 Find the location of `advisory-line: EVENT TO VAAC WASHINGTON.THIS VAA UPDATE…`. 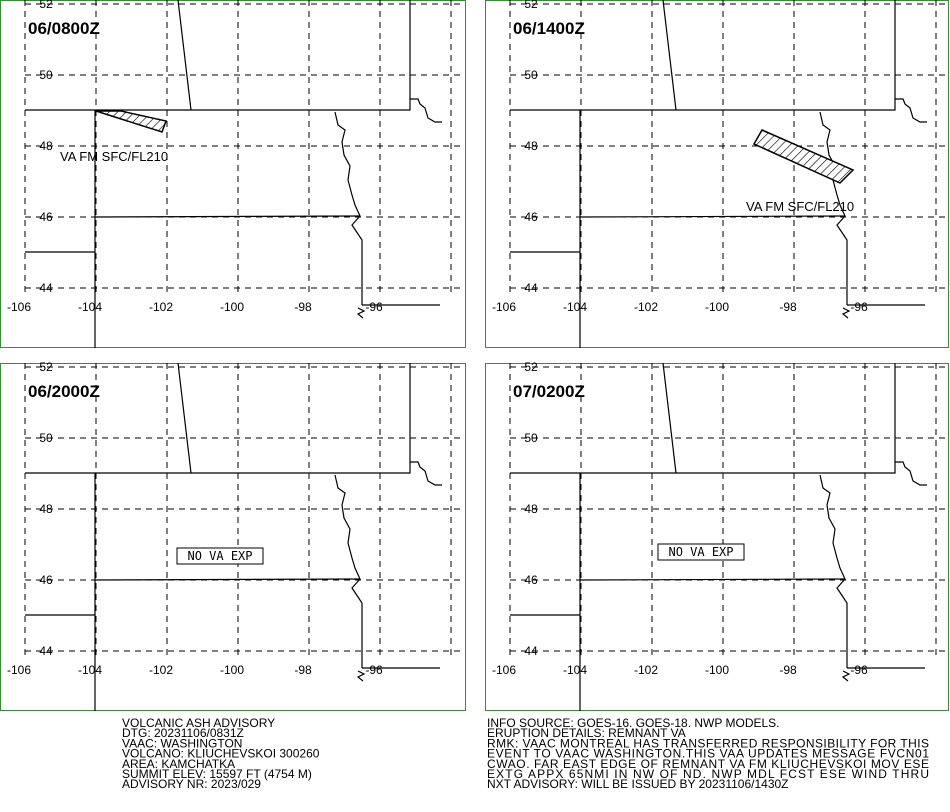

advisory-line: EVENT TO VAAC WASHINGTON.THIS VAA UPDATE… is located at coordinates (708, 754).